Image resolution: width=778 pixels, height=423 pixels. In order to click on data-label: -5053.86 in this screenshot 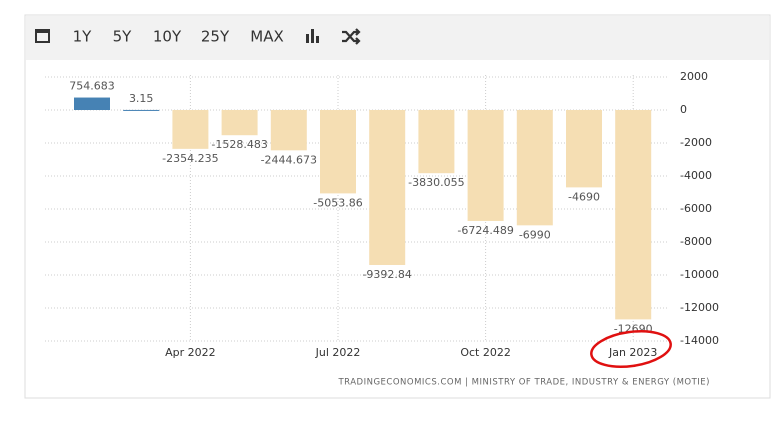, I will do `click(337, 202)`.